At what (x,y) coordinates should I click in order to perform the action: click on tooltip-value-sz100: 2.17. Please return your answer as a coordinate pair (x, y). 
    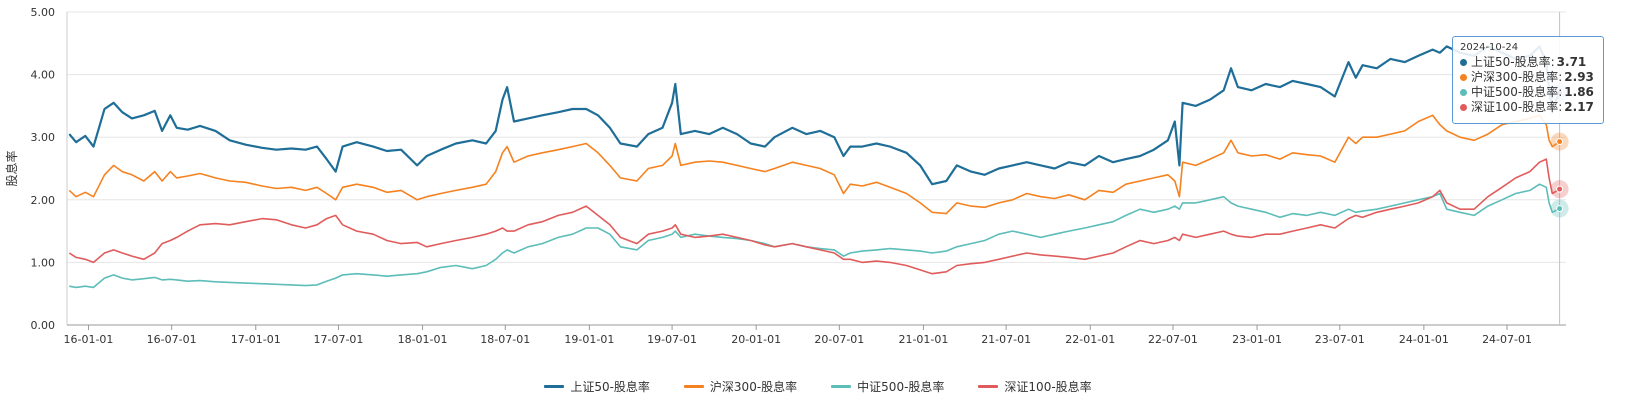
    Looking at the image, I should click on (1579, 107).